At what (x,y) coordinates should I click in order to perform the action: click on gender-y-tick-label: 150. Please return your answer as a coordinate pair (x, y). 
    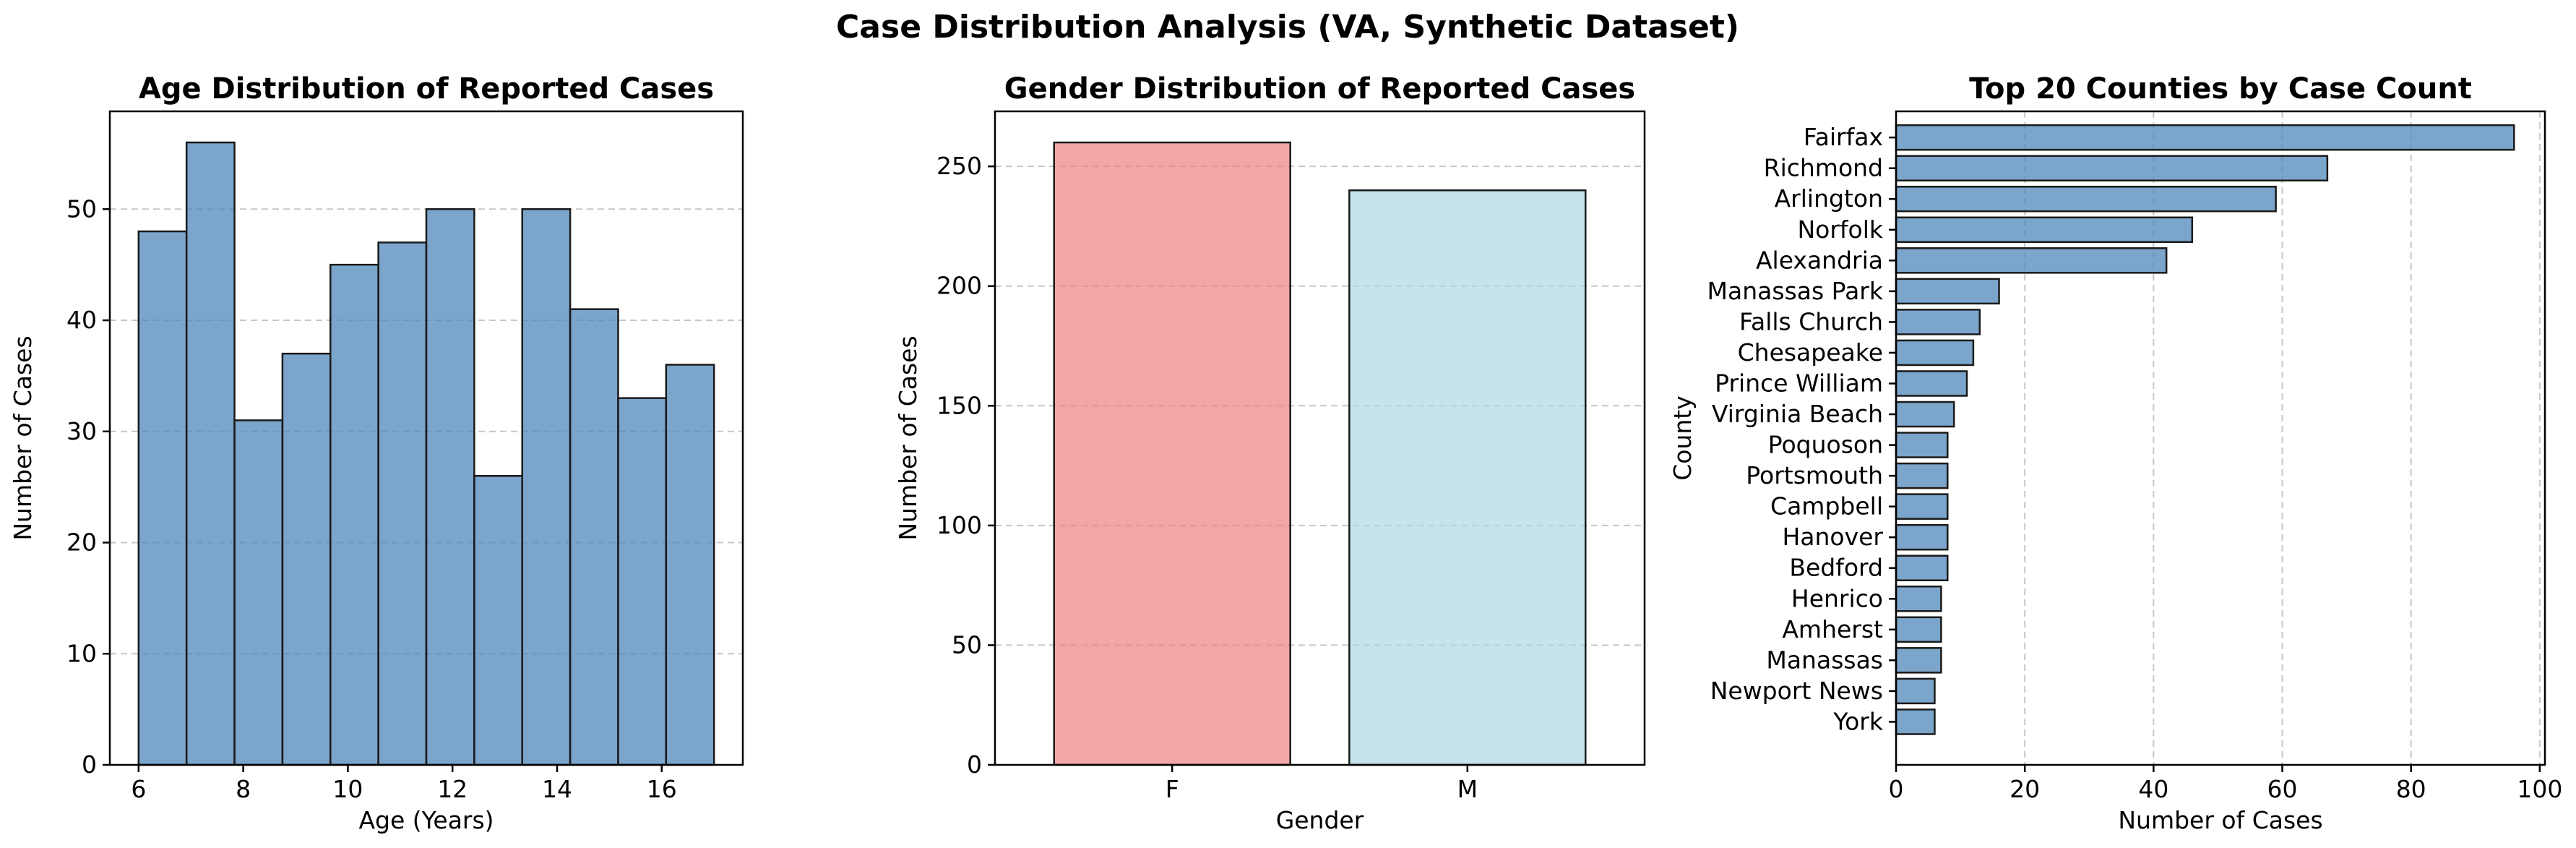
    Looking at the image, I should click on (959, 405).